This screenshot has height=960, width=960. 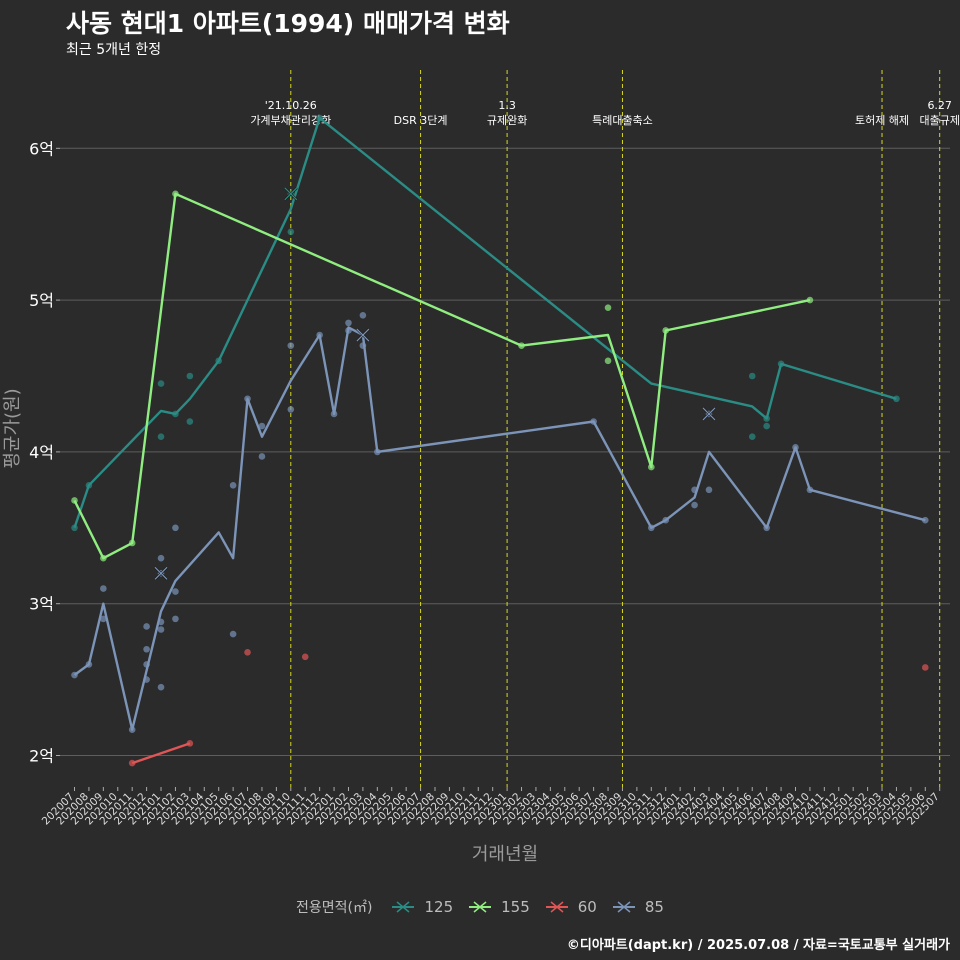 What do you see at coordinates (505, 854) in the screenshot?
I see `x-axis-label: 거래년월` at bounding box center [505, 854].